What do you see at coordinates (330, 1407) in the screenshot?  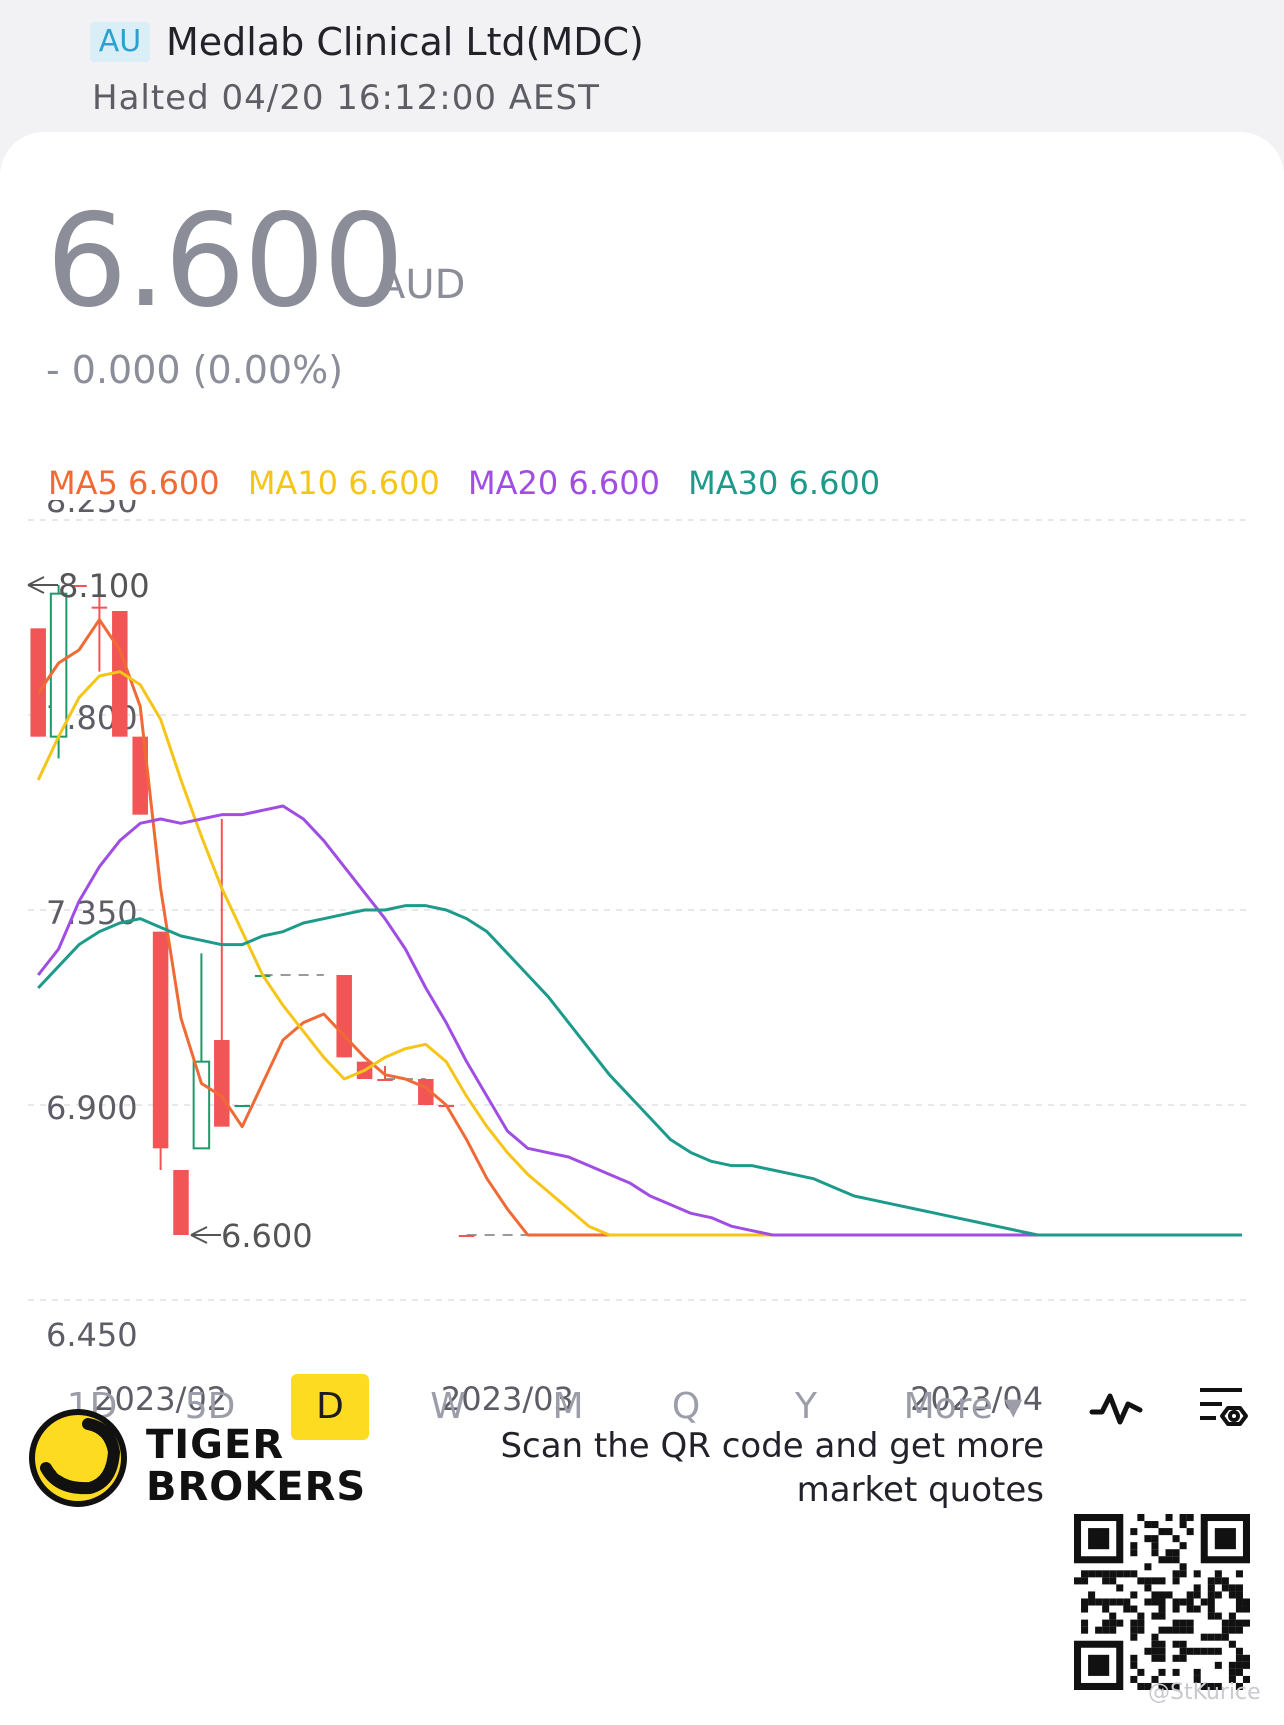 I see `tab-d: D` at bounding box center [330, 1407].